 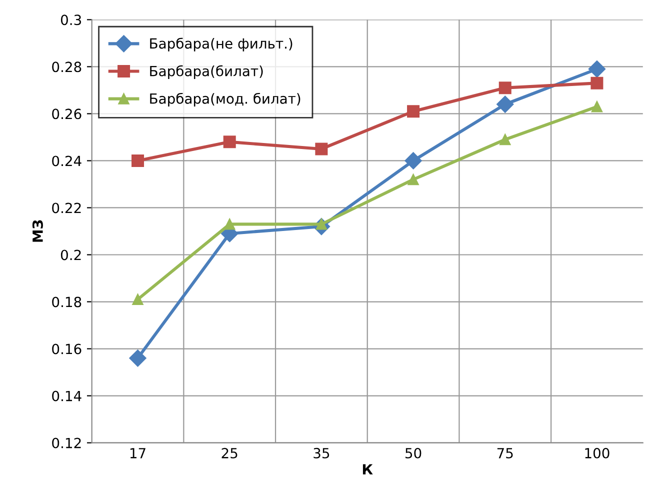 I want to click on x-tick-label: 100, so click(x=597, y=453).